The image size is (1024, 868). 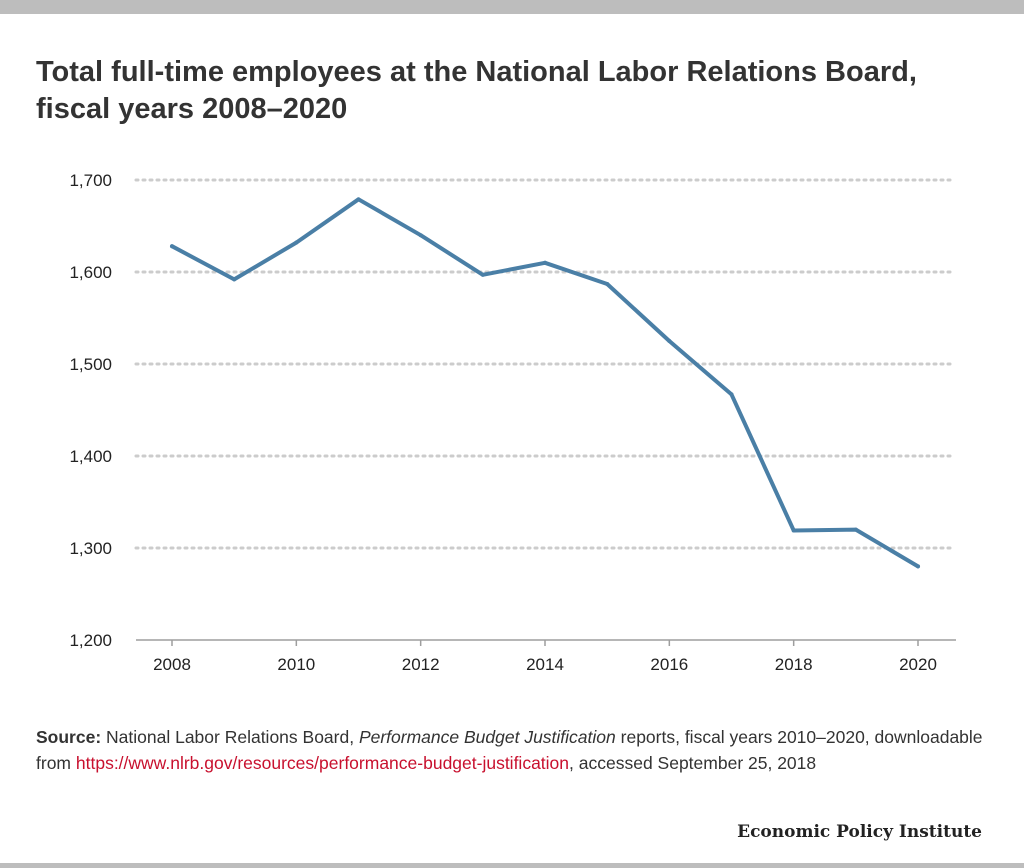 What do you see at coordinates (90, 364) in the screenshot?
I see `y-tick-label: 1,500` at bounding box center [90, 364].